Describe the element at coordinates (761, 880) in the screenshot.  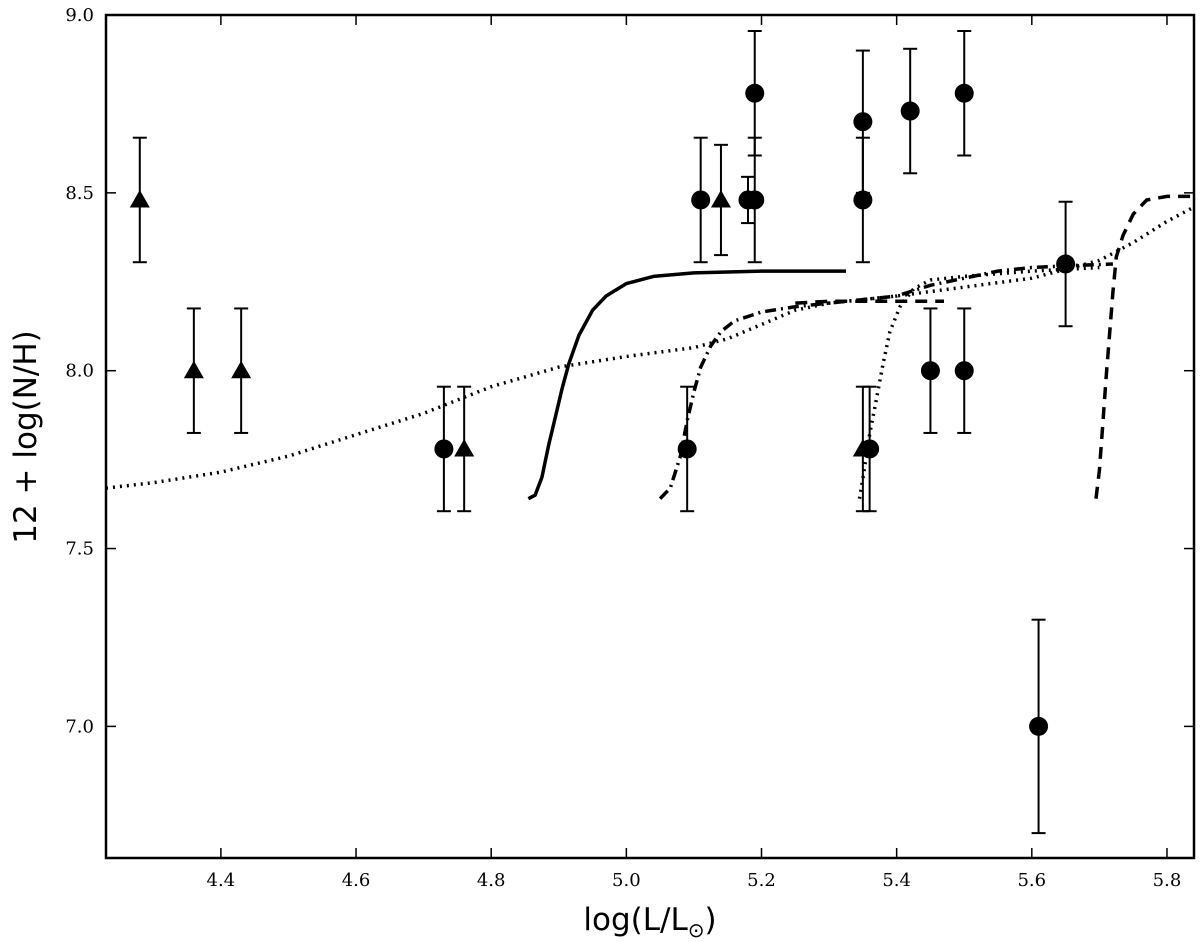
I see `x-tick-label: 5.2` at that location.